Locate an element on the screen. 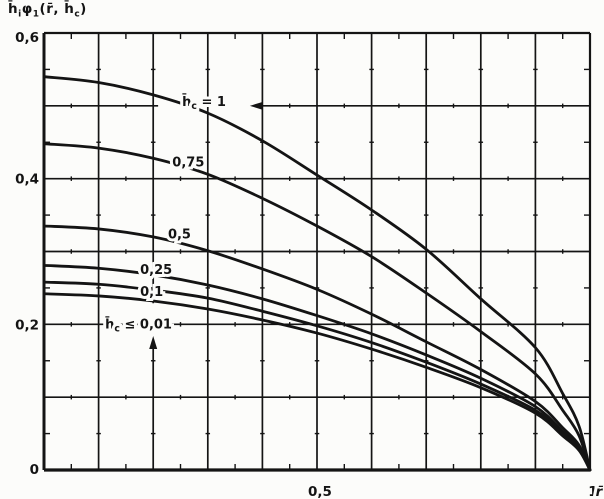 Image resolution: width=604 pixels, height=499 pixels. y-tick-label-0_4: 0,4 is located at coordinates (27, 180).